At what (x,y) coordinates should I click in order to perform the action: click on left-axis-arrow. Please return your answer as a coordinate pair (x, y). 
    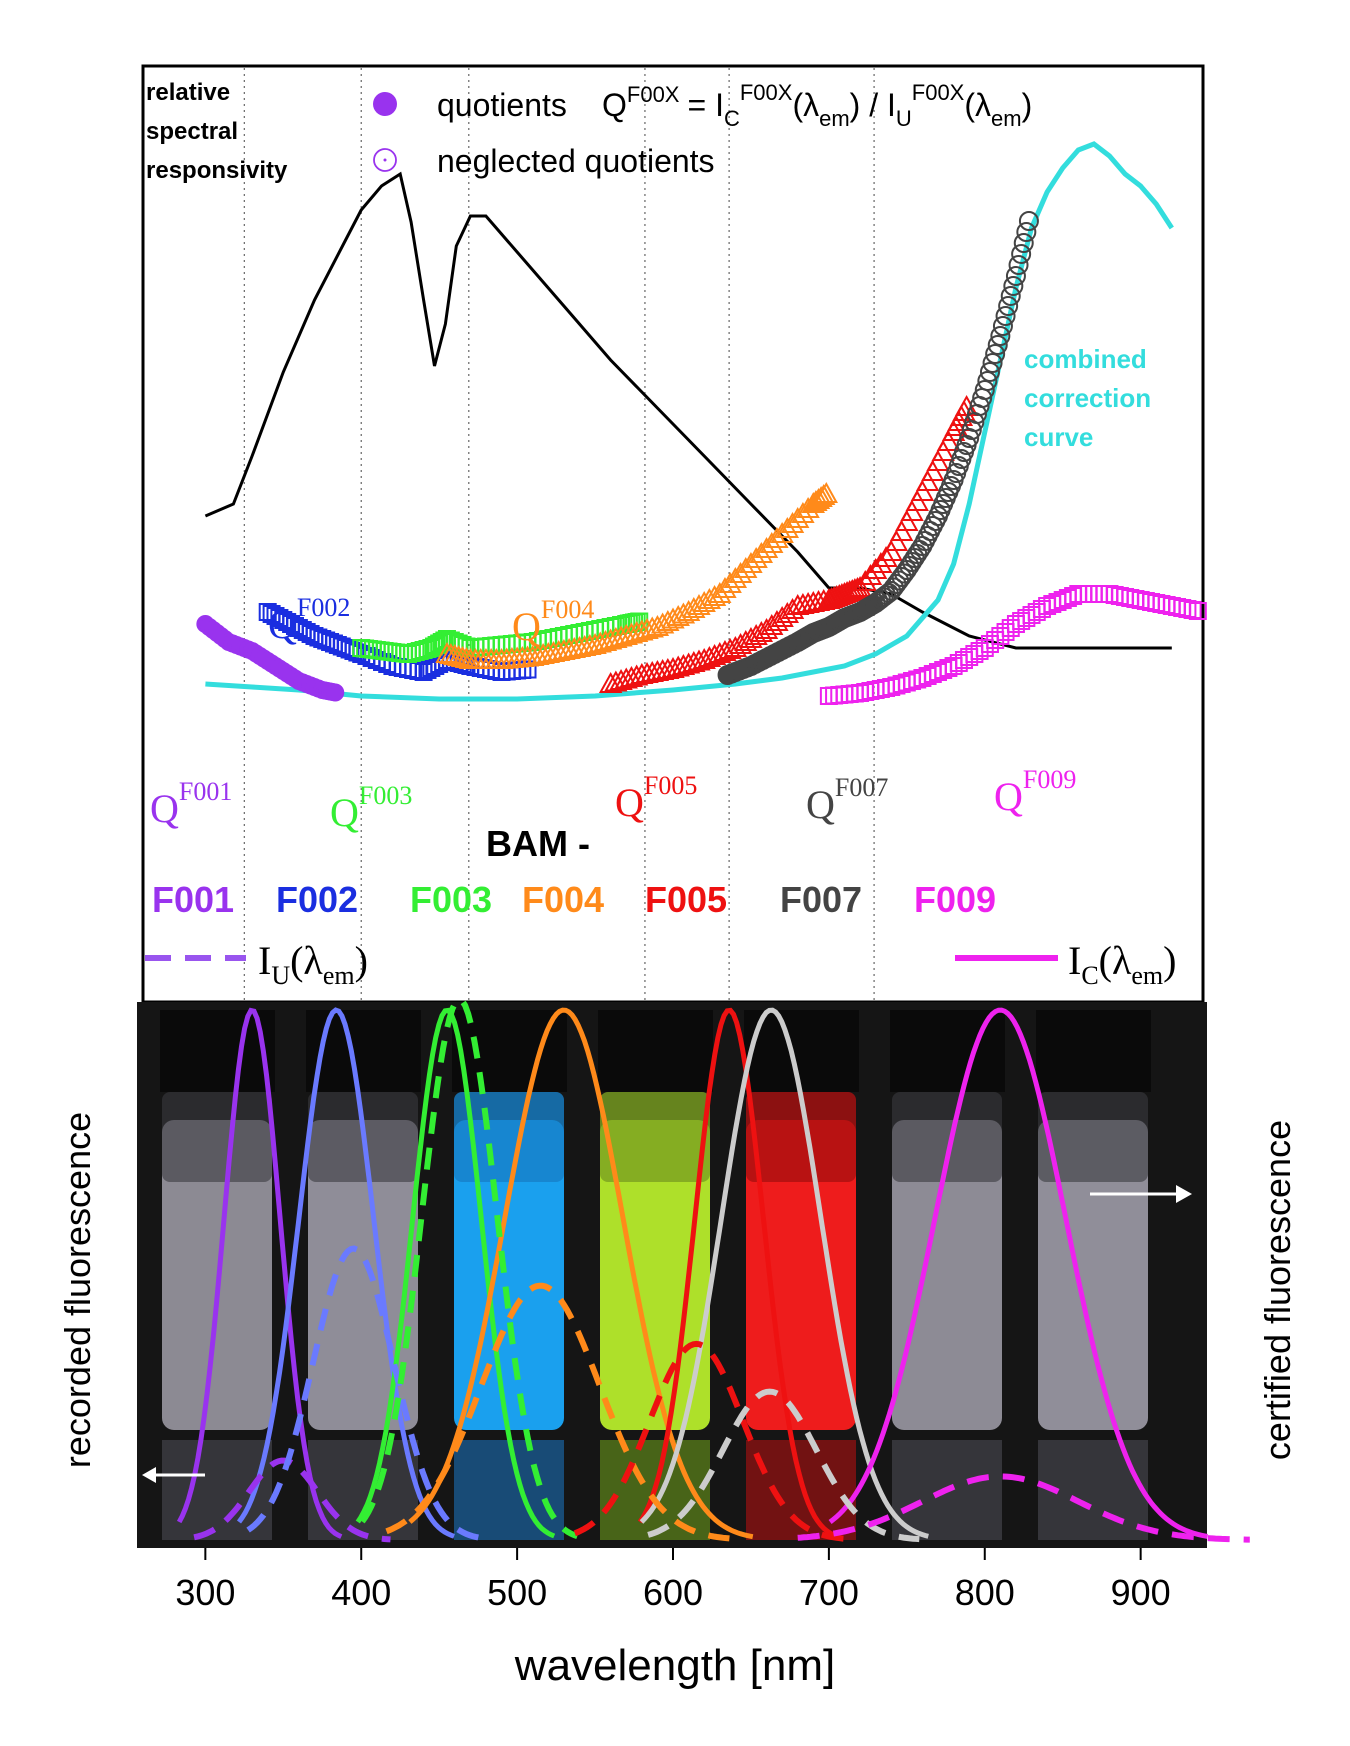
    Looking at the image, I should click on (173, 1475).